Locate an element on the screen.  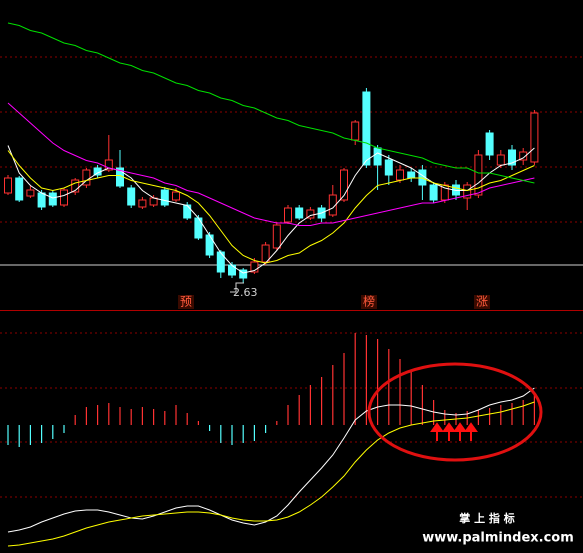
low-label: 2.63 is located at coordinates (245, 292).